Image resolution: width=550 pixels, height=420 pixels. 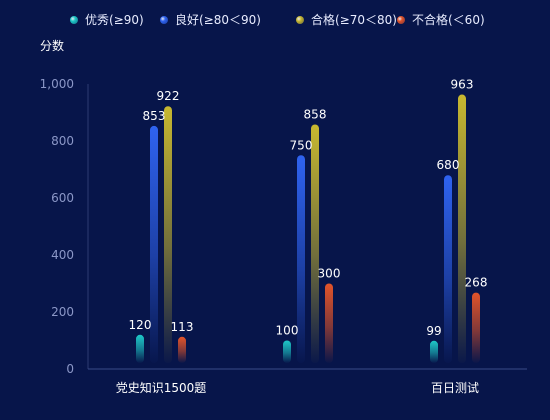 What do you see at coordinates (448, 19) in the screenshot?
I see `legend-label: 不合格(＜60)` at bounding box center [448, 19].